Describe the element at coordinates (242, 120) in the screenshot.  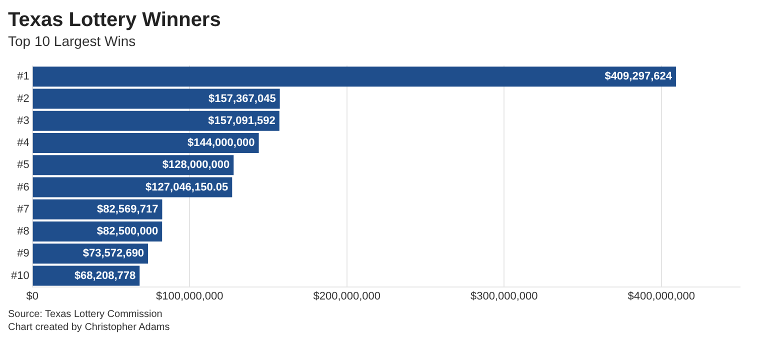
I see `data-label: $157,091,592` at that location.